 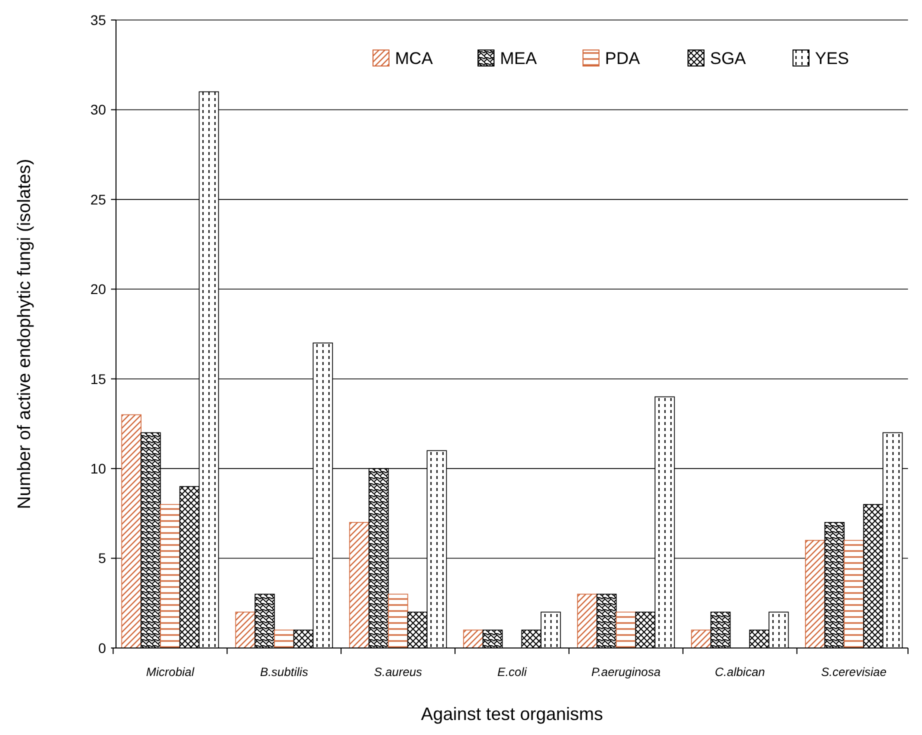 What do you see at coordinates (102, 648) in the screenshot?
I see `y-tick-label: 0` at bounding box center [102, 648].